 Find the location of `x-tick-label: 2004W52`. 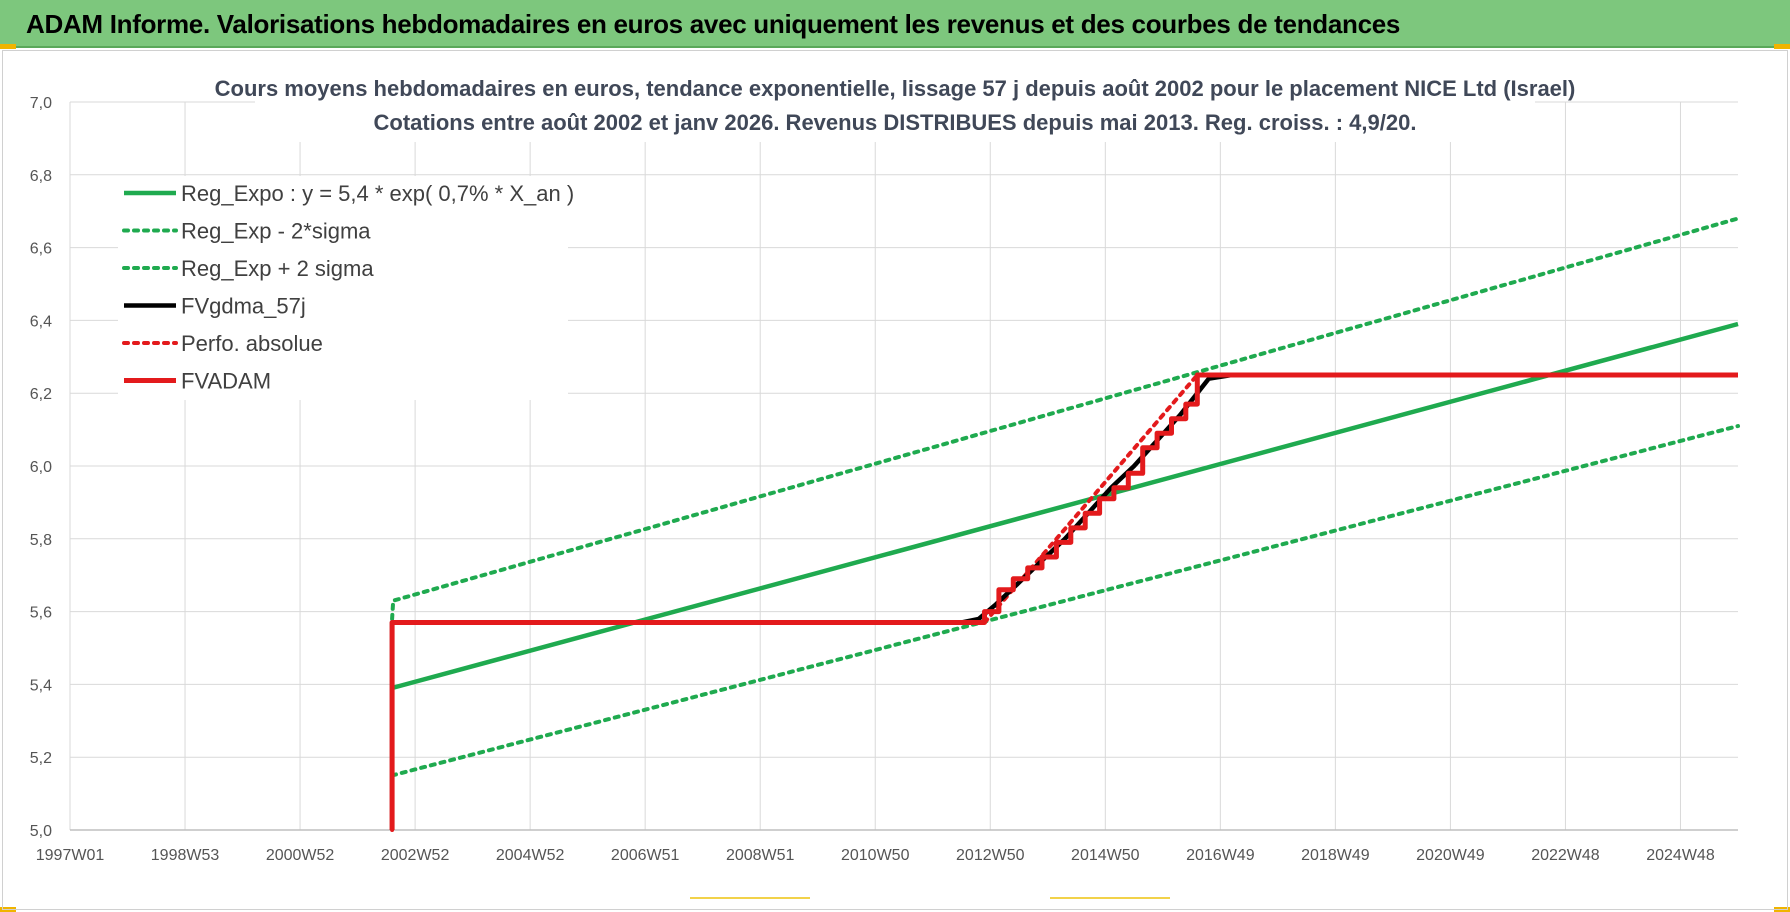

x-tick-label: 2004W52 is located at coordinates (530, 855).